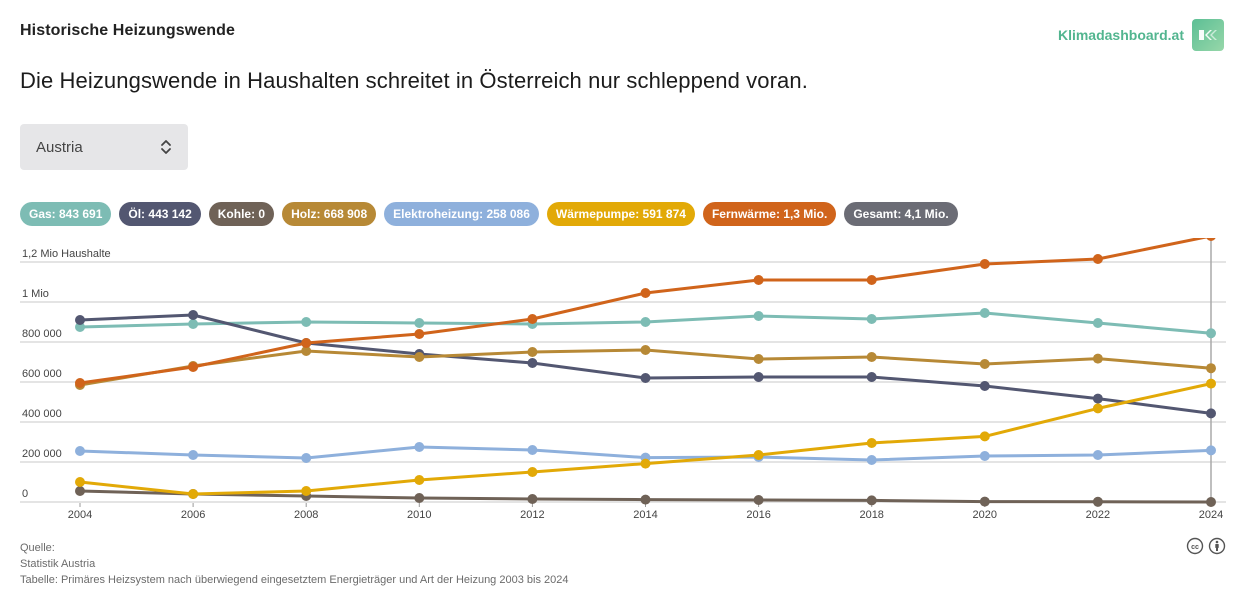 The image size is (1246, 598). What do you see at coordinates (193, 514) in the screenshot?
I see `x-tick-label: 2006` at bounding box center [193, 514].